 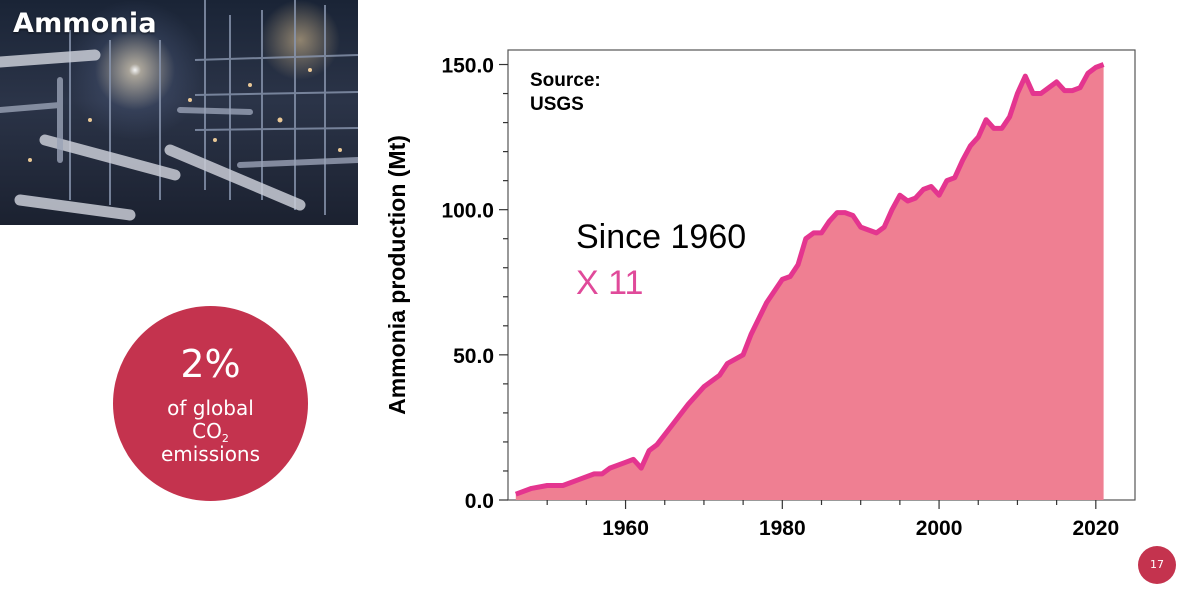 I want to click on stat-percentage: 2%, so click(x=210, y=364).